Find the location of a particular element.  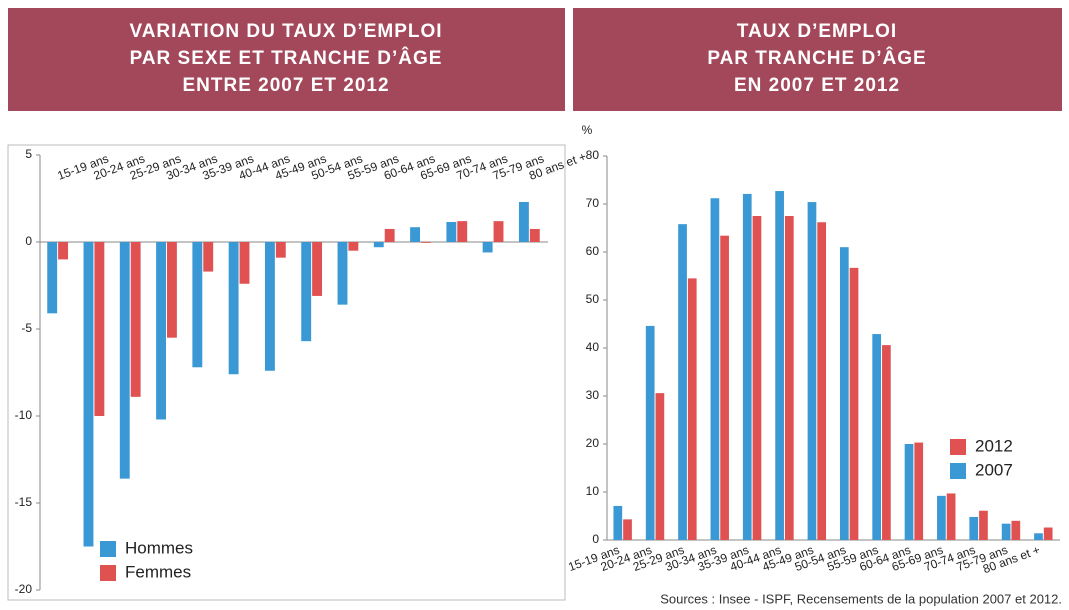

legend-label: Femmes is located at coordinates (158, 571).